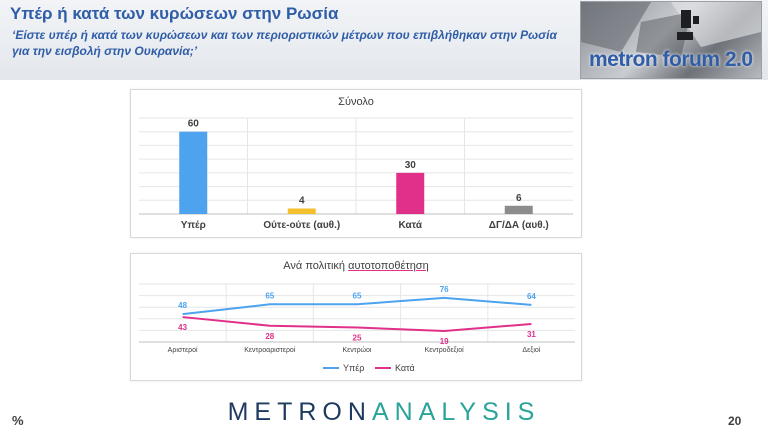  What do you see at coordinates (357, 338) in the screenshot?
I see `point-data-label: 25` at bounding box center [357, 338].